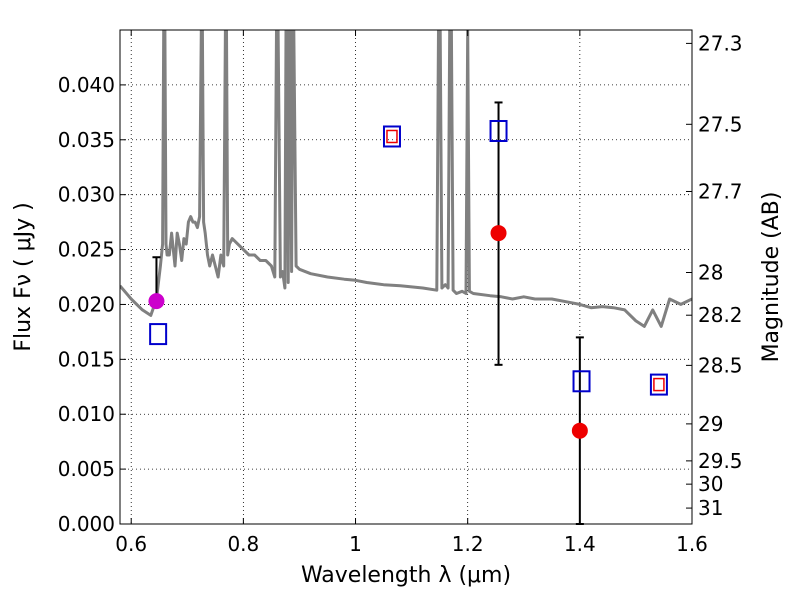 The height and width of the screenshot is (600, 800). Describe the element at coordinates (771, 277) in the screenshot. I see `right-axis-label: Magnitude (AB)` at that location.